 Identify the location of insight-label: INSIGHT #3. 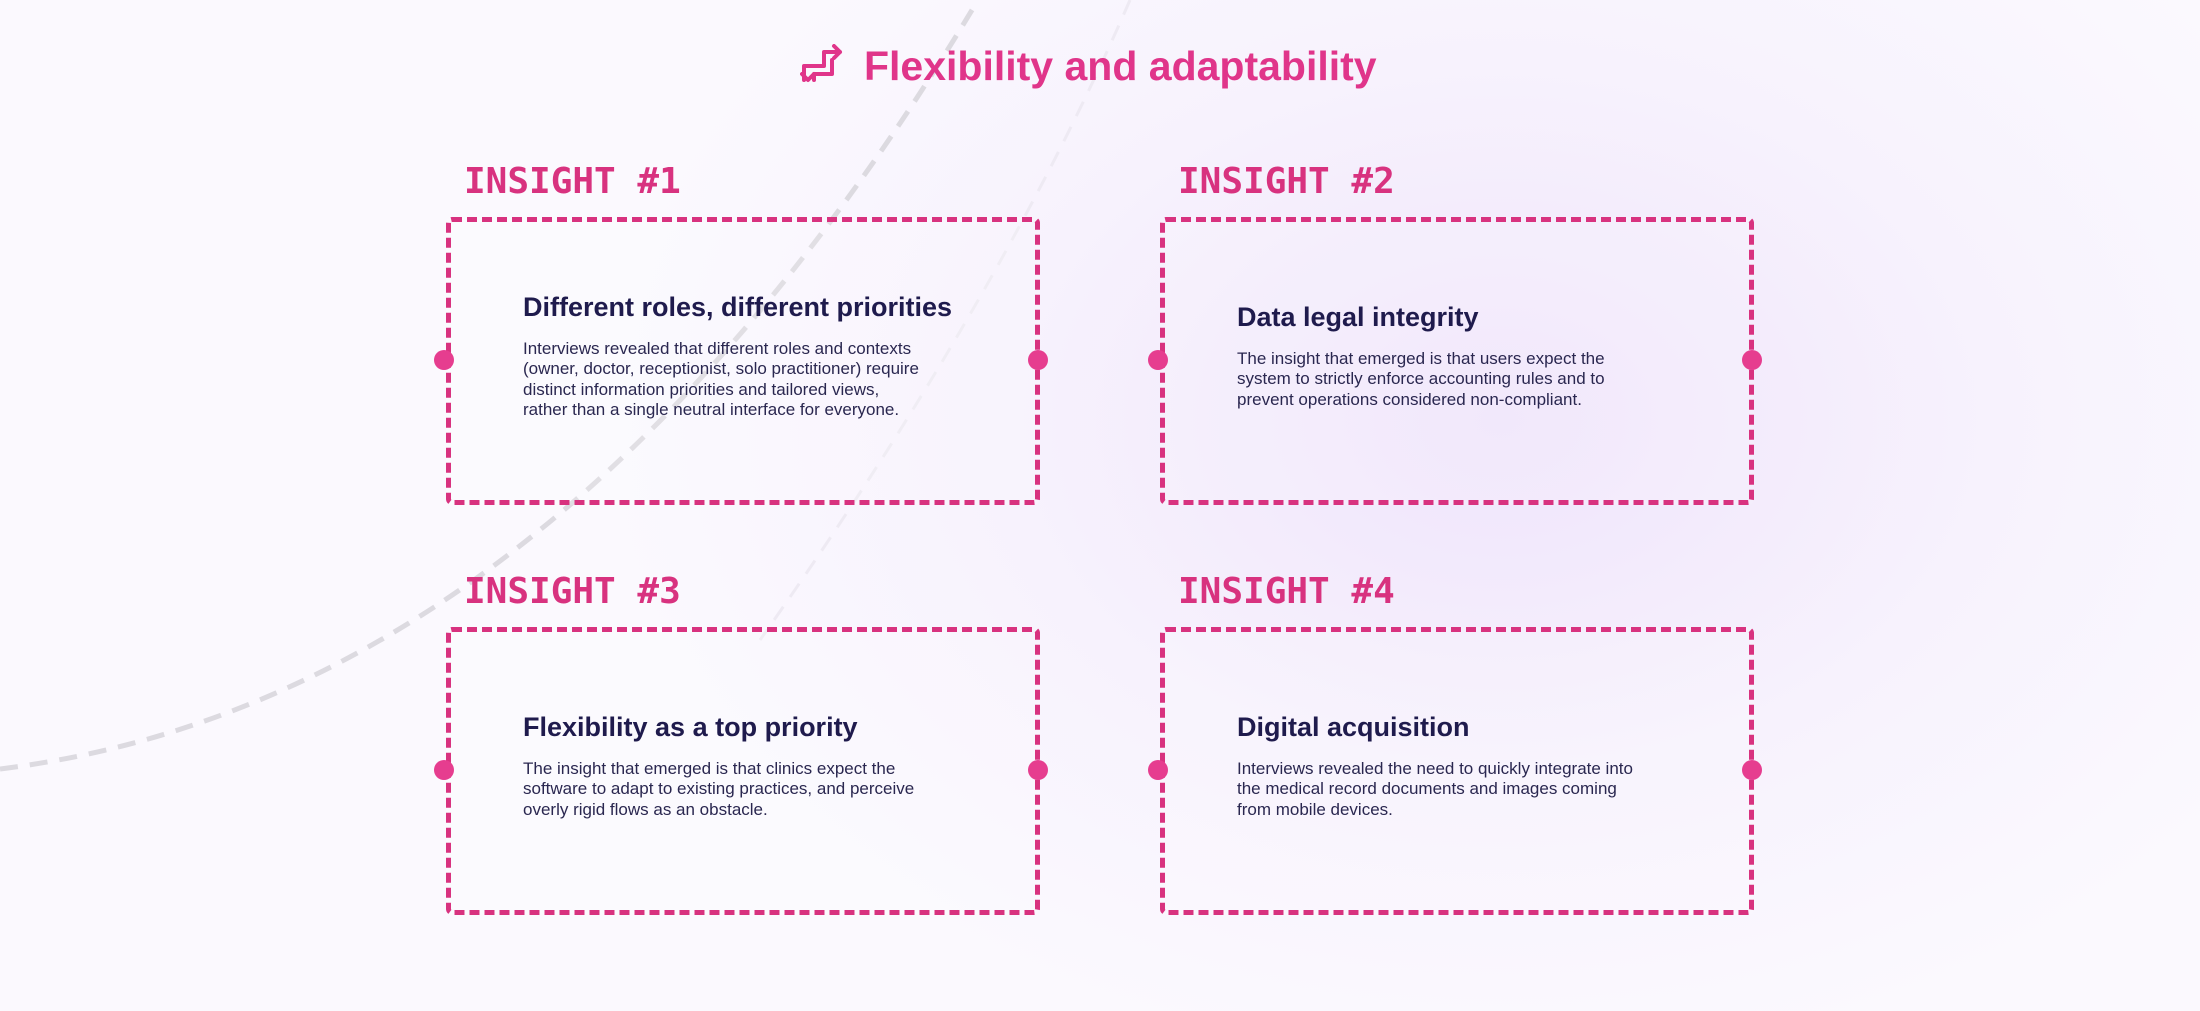
(572, 591).